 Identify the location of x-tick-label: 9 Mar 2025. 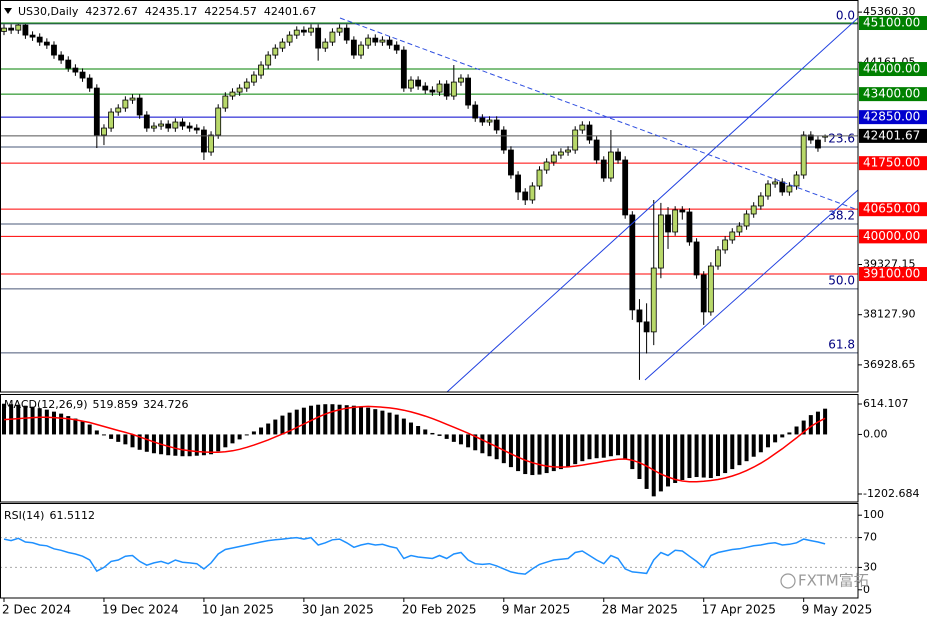
(536, 610).